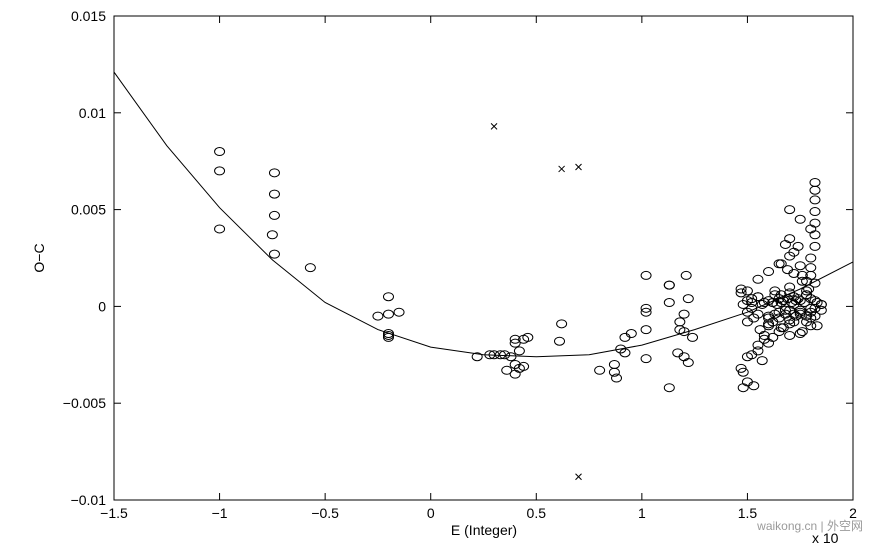 Image resolution: width=885 pixels, height=552 pixels. I want to click on x-tick-label: −1, so click(220, 513).